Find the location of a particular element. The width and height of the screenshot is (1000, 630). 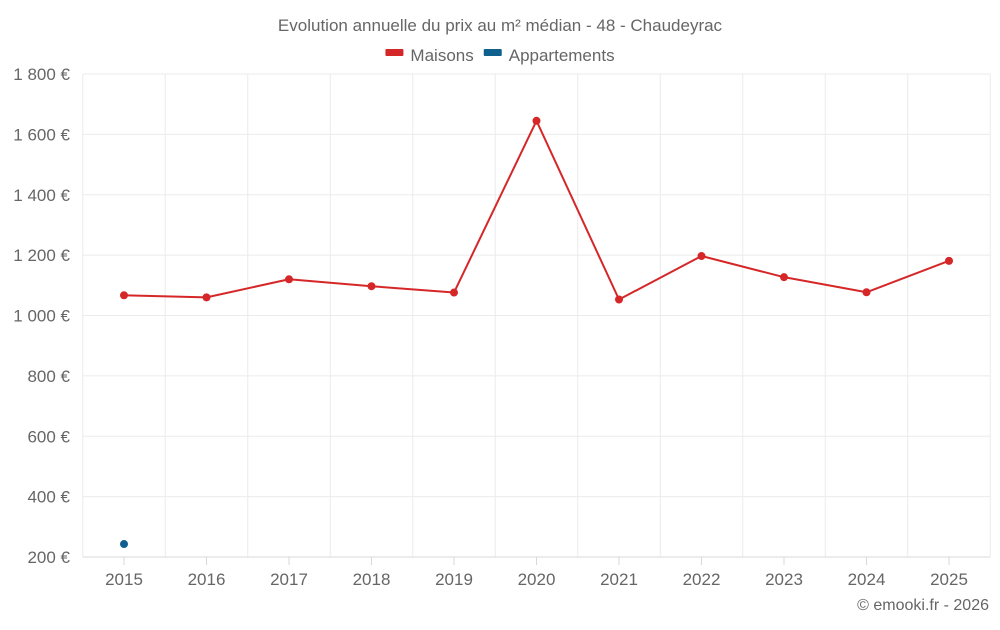

y-tick-label: 1 800 € is located at coordinates (41, 74).